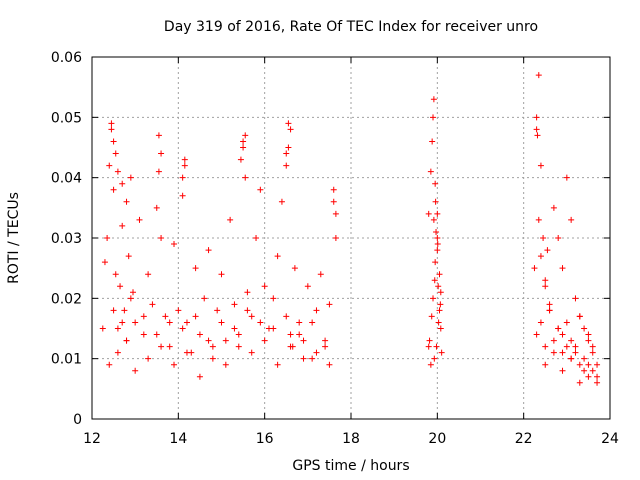 The image size is (640, 480). Describe the element at coordinates (66, 118) in the screenshot. I see `y-tick-label: 0.05` at that location.